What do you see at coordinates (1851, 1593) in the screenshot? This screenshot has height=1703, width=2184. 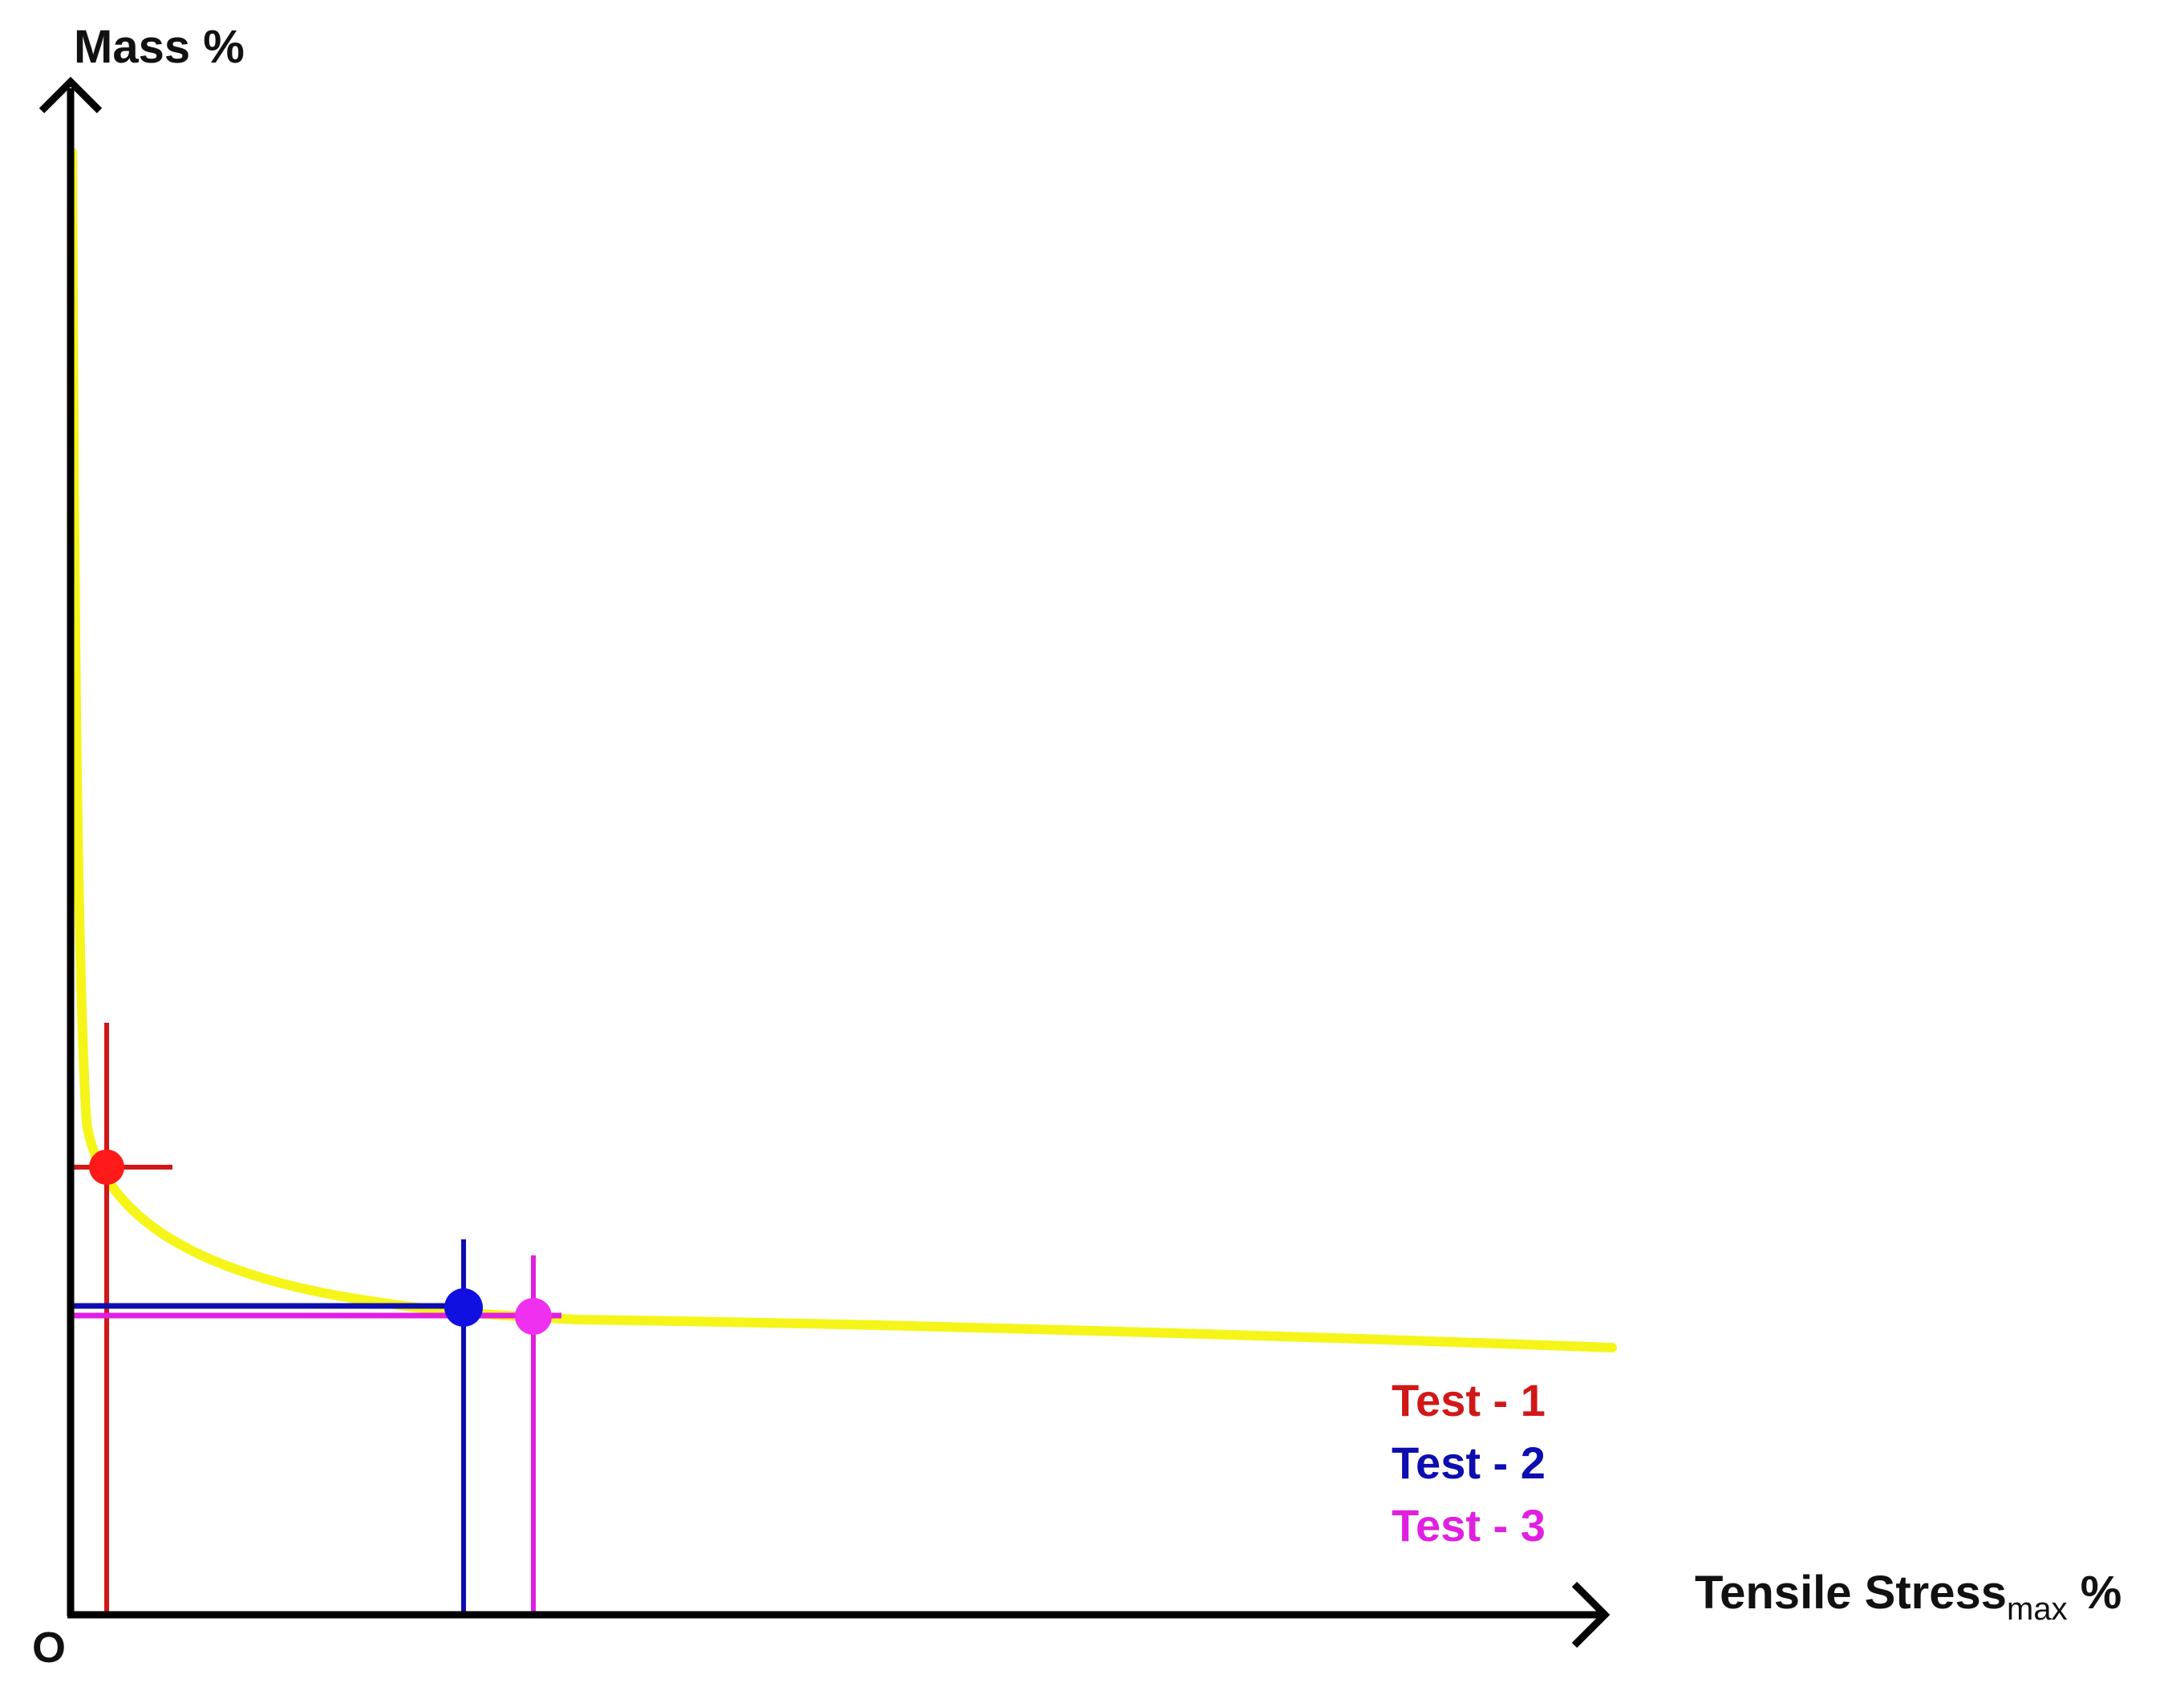 I see `x-axis-label-main: Tensile Stress` at bounding box center [1851, 1593].